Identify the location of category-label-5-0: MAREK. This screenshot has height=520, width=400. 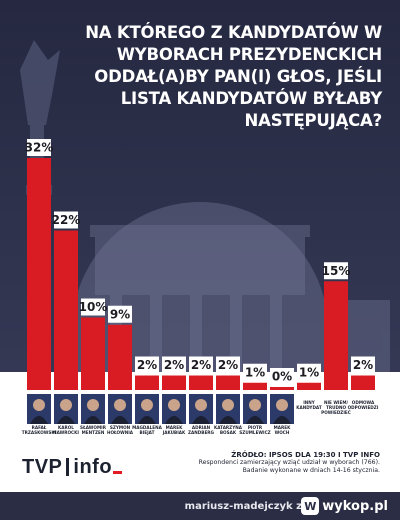
(174, 427).